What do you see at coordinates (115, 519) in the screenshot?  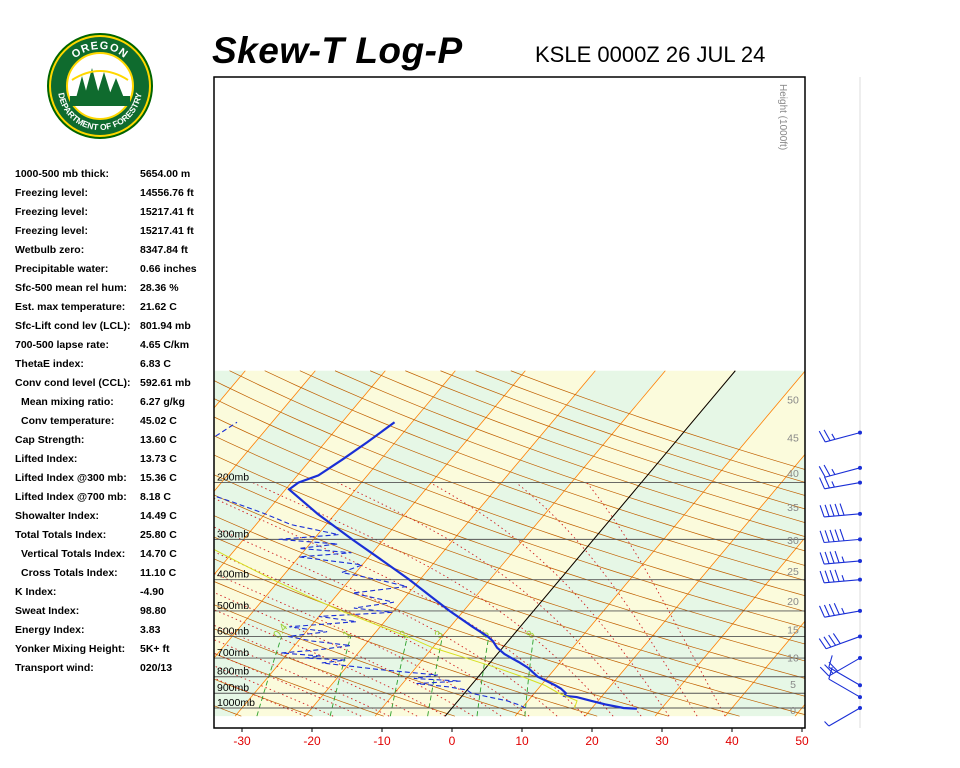 I see `stat-row: Showalter Index: 14.49 C` at bounding box center [115, 519].